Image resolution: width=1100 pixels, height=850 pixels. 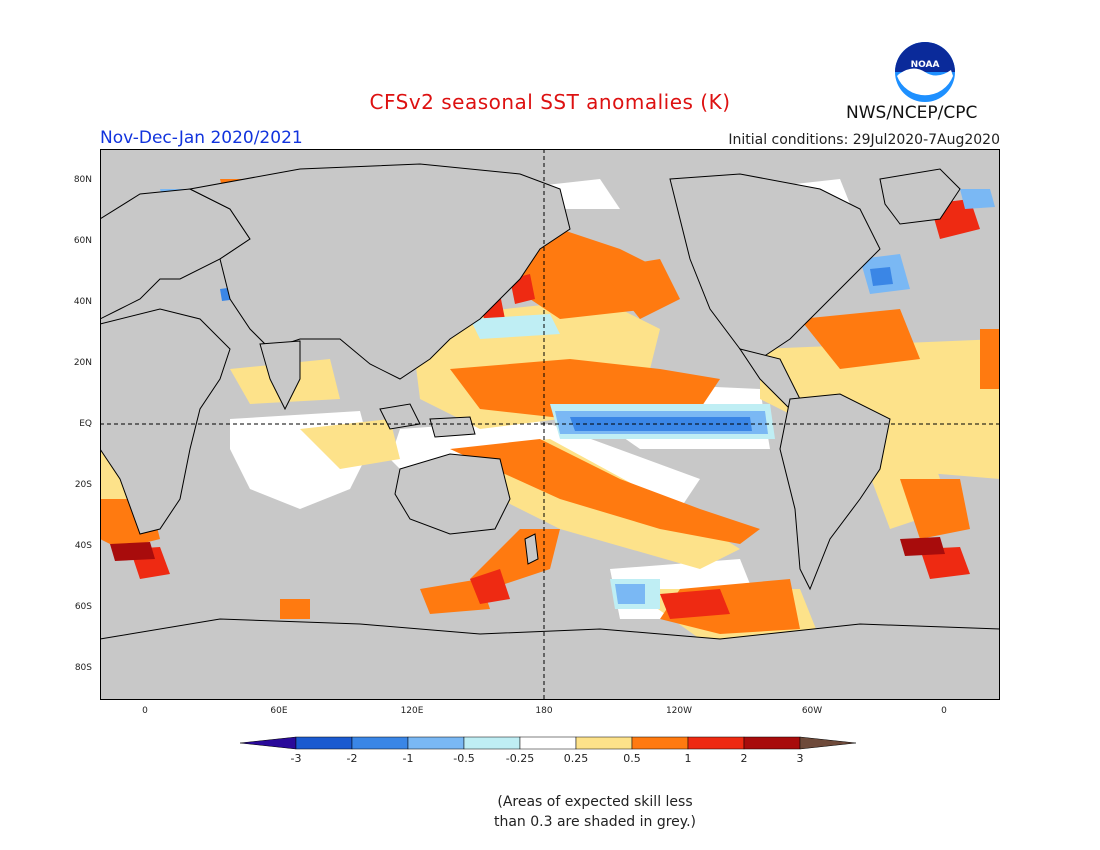 What do you see at coordinates (83, 607) in the screenshot?
I see `lat-label: 60S` at bounding box center [83, 607].